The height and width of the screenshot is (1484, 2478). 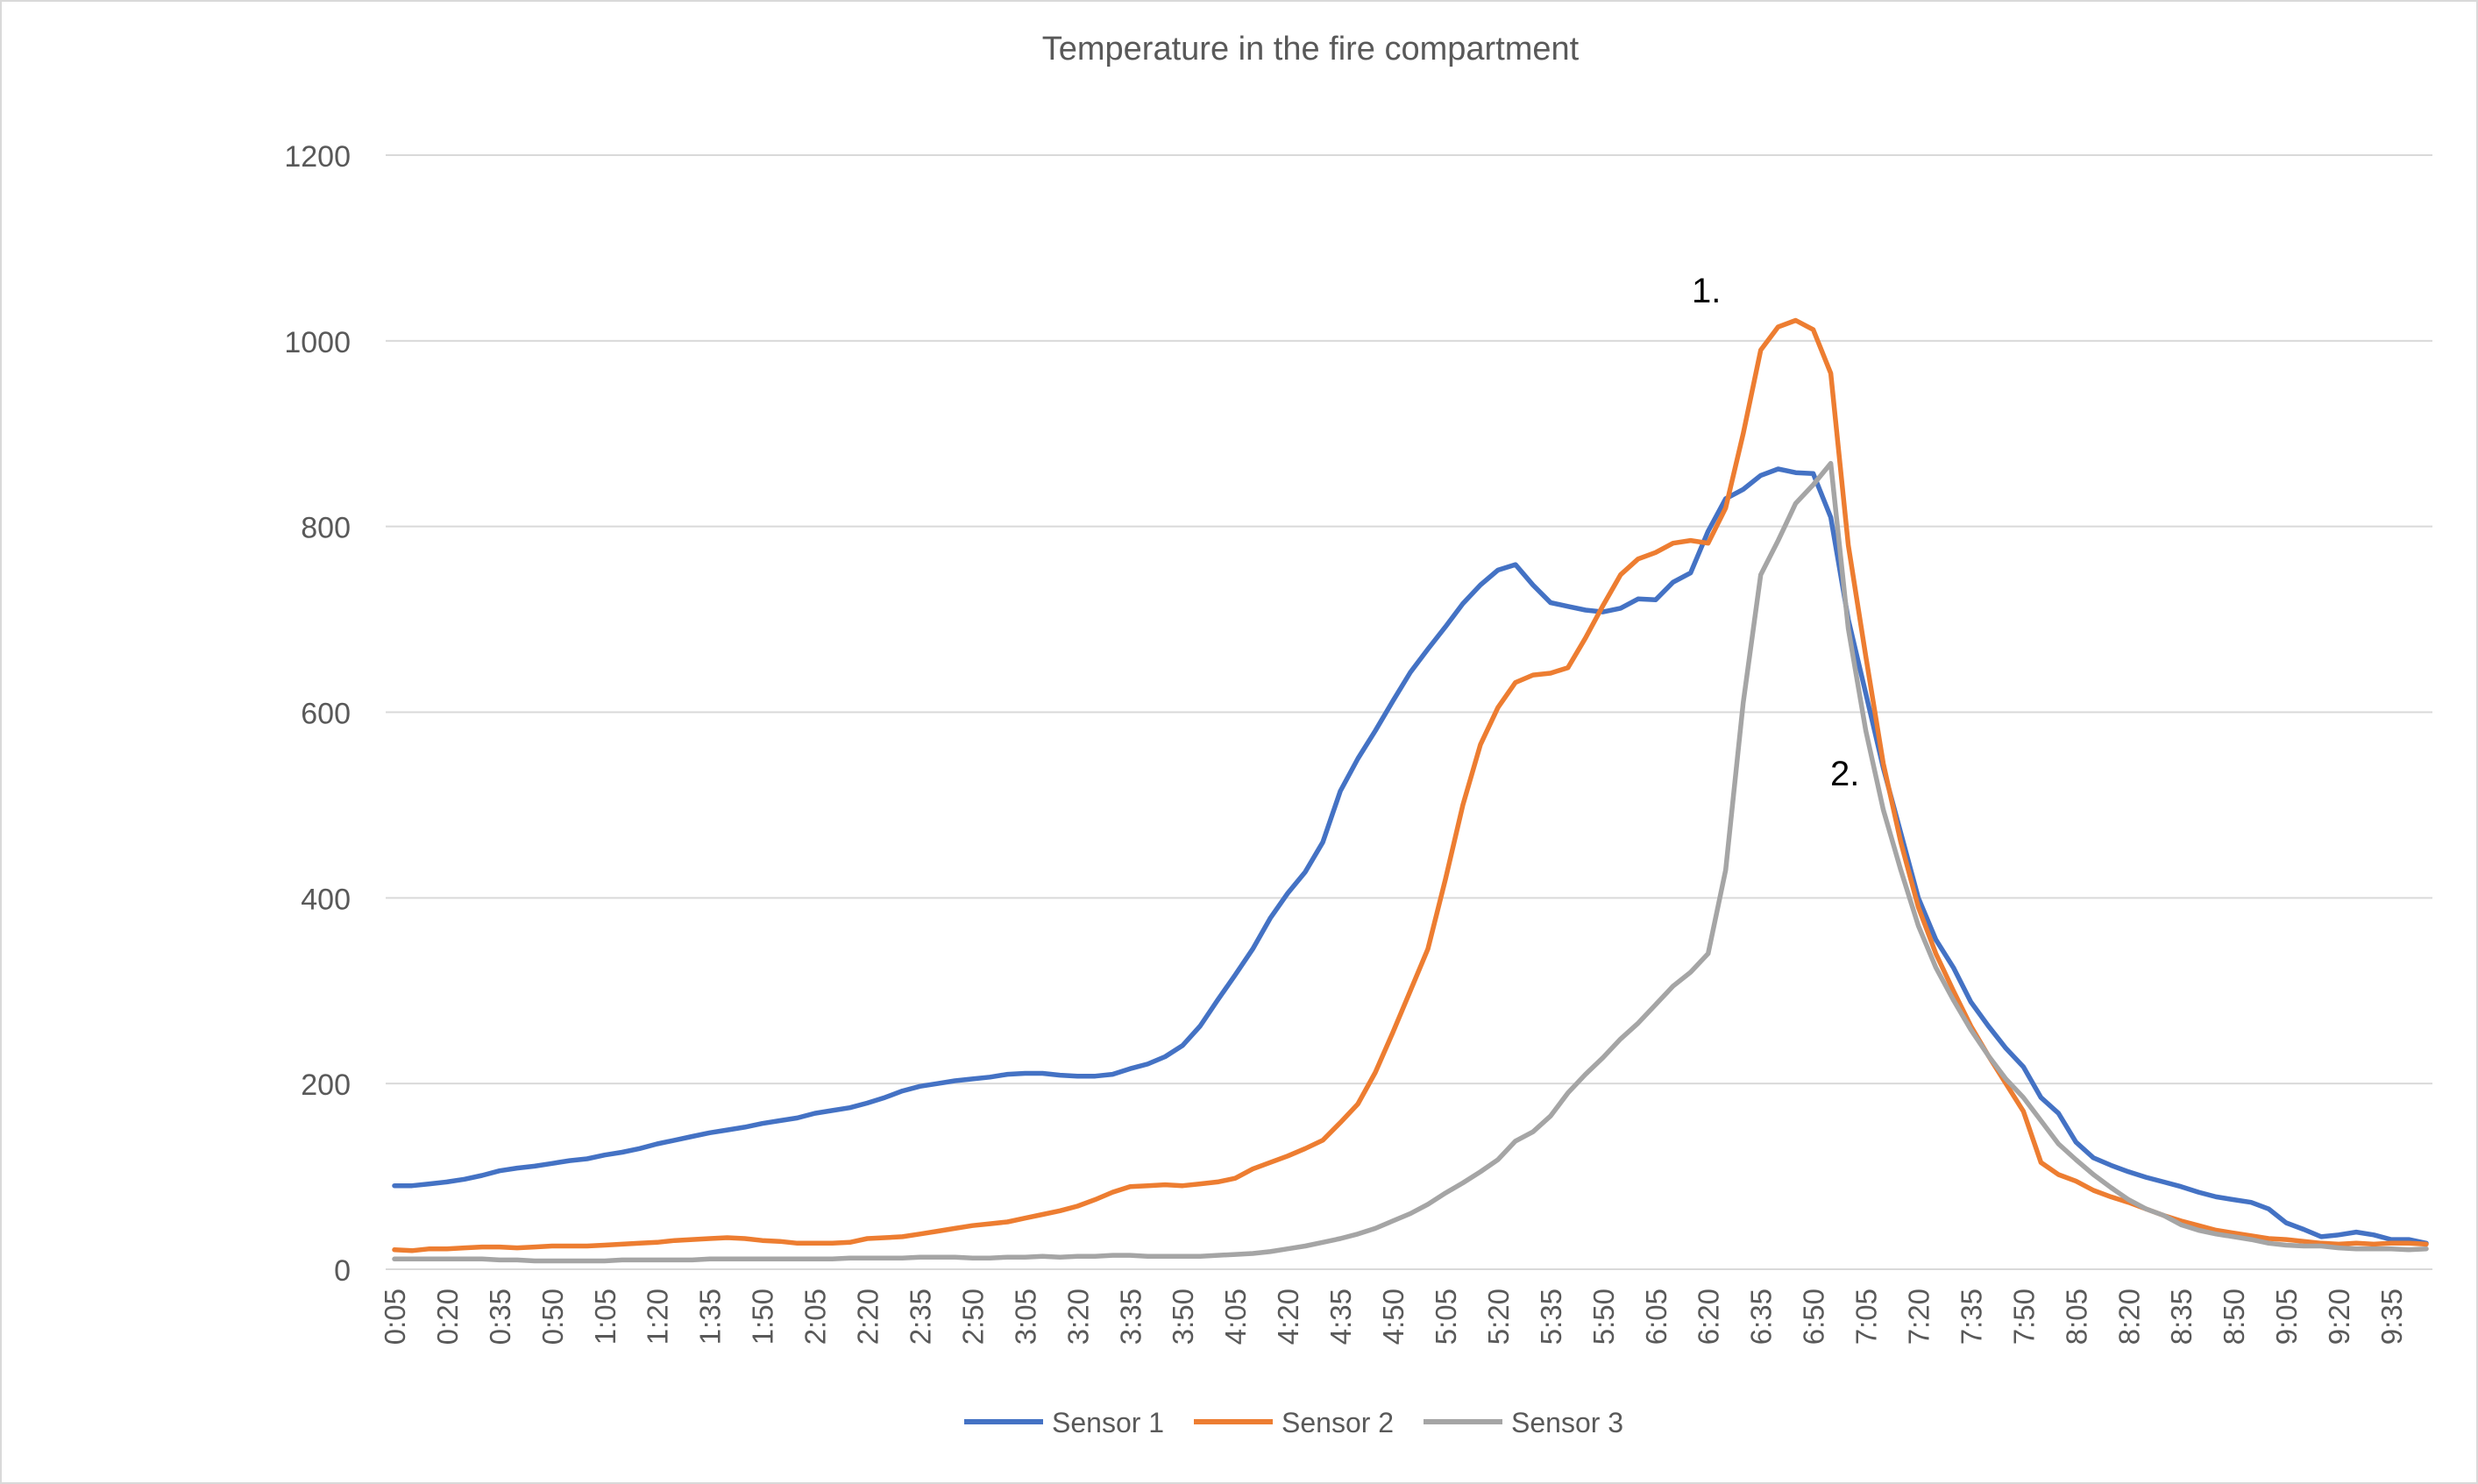 What do you see at coordinates (1706, 291) in the screenshot?
I see `annotation-1: 1.` at bounding box center [1706, 291].